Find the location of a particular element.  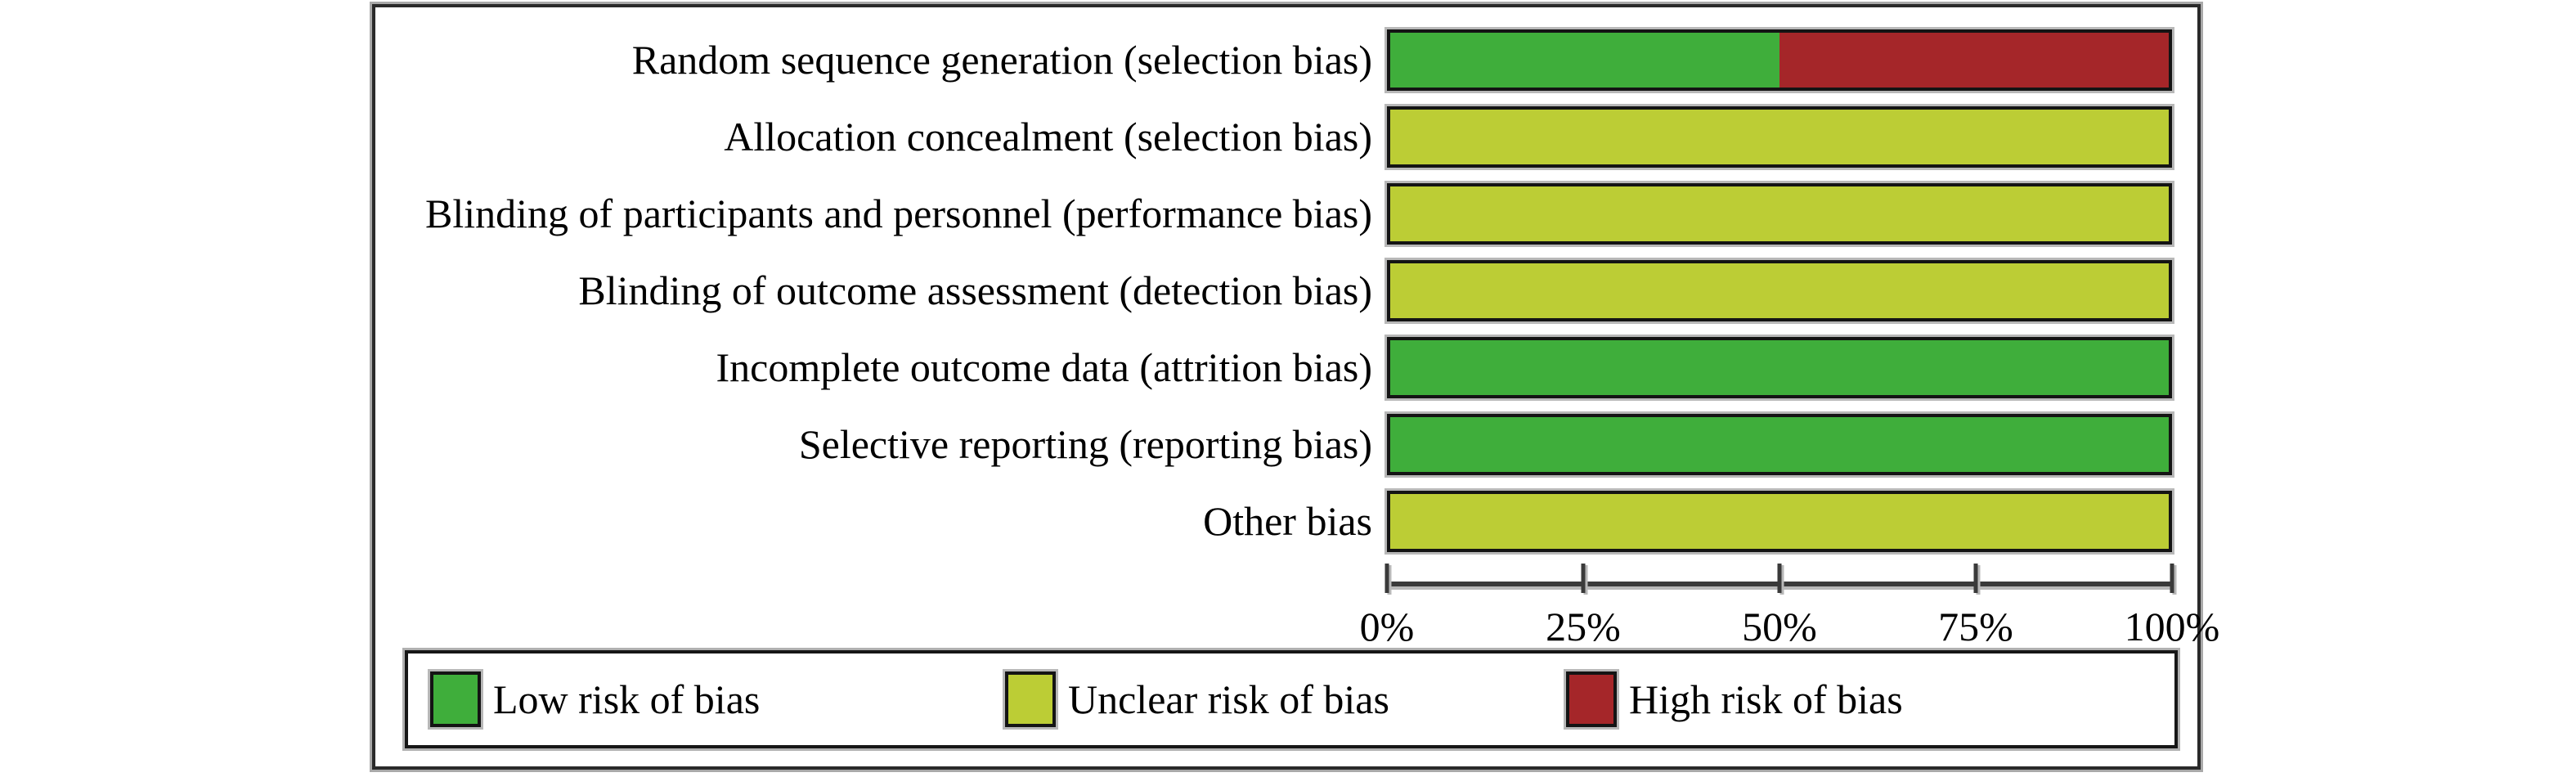

chart-row: Allocation concealment (selection bias) is located at coordinates (1279, 136).